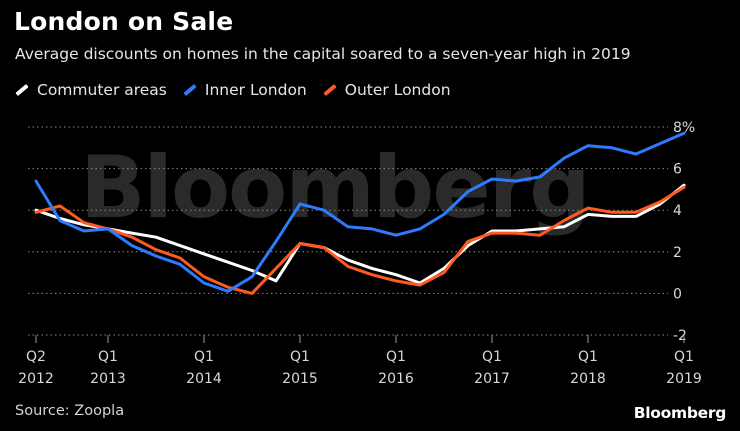 This screenshot has width=740, height=431. I want to click on y-tick-label: -2, so click(680, 336).